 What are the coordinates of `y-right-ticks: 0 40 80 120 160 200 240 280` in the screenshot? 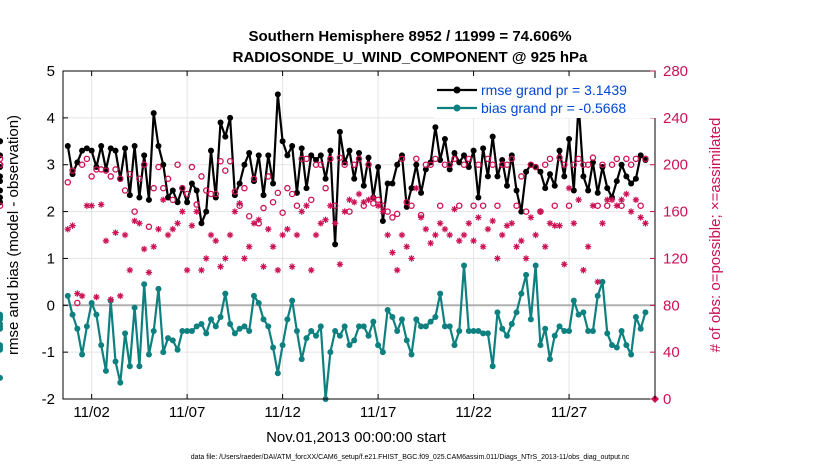 It's located at (669, 235).